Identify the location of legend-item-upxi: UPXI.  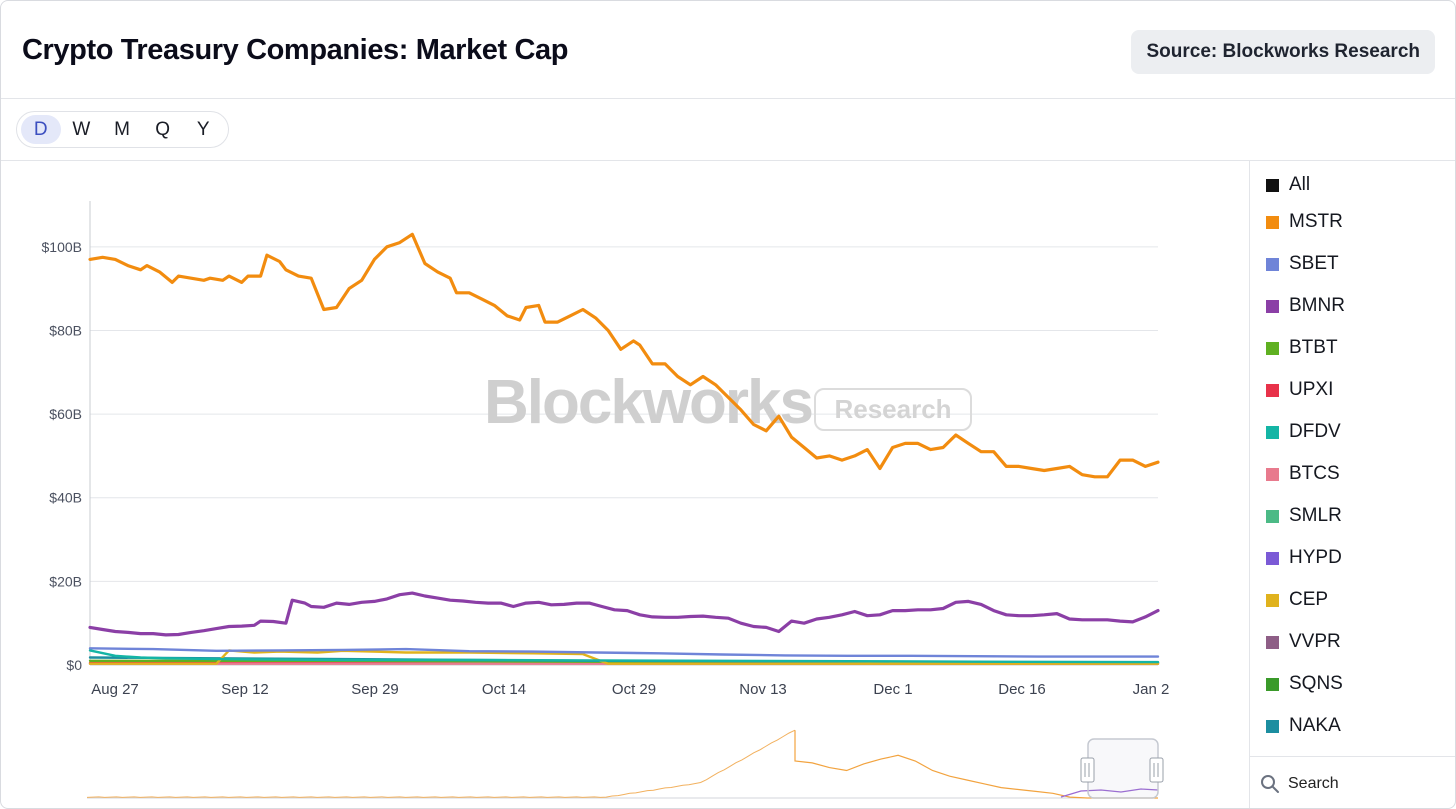
(1299, 390).